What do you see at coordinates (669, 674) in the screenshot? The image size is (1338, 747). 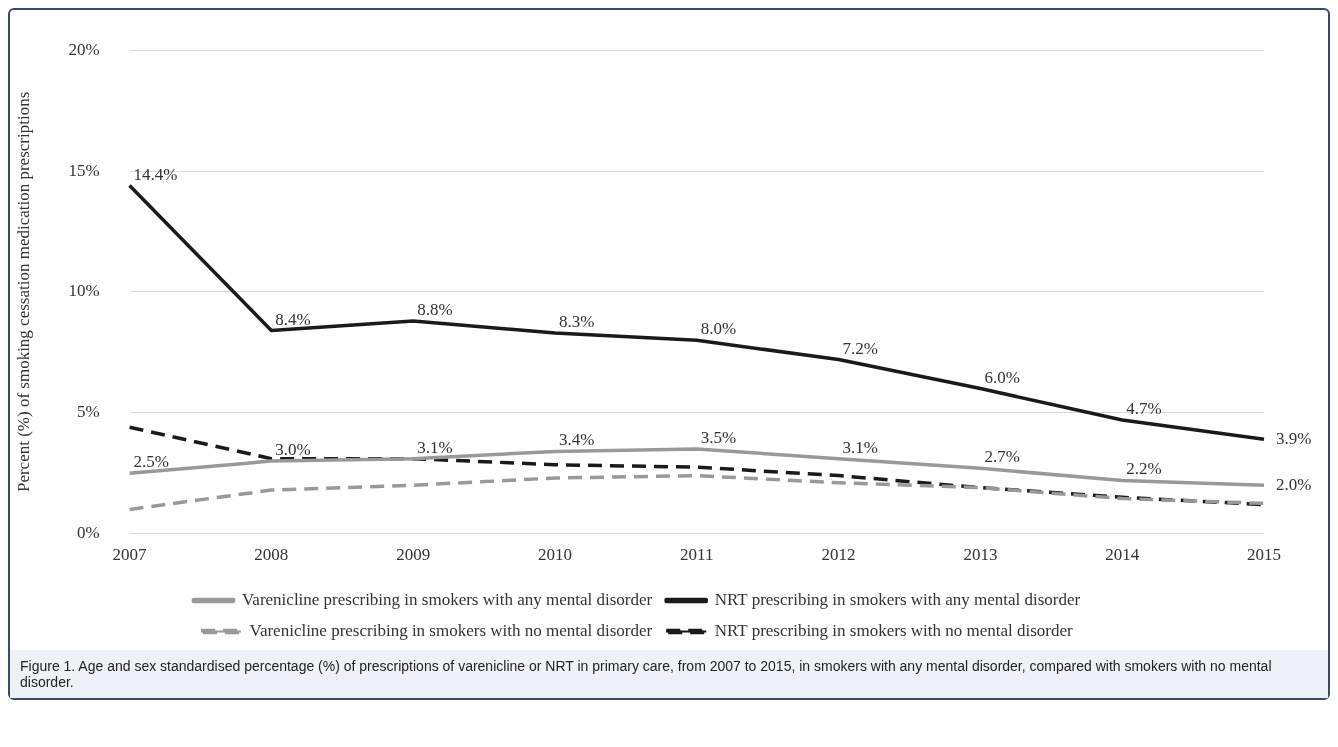 I see `caption: Figure 1. Age and sex standardised percentage (%) of prescriptions of varenicline or NRT in primary care, from 2007 to 2015, in smokers with any mental disorder, compared with smokers with no mental disorder.` at bounding box center [669, 674].